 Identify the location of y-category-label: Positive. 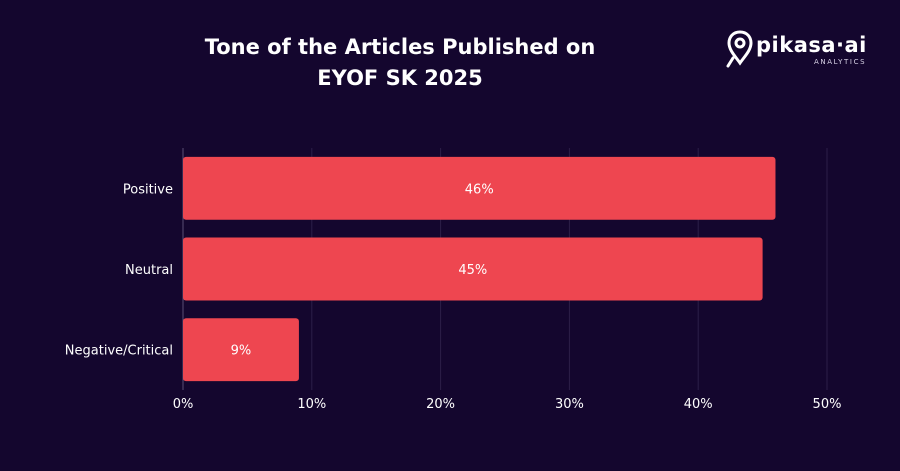
(148, 189).